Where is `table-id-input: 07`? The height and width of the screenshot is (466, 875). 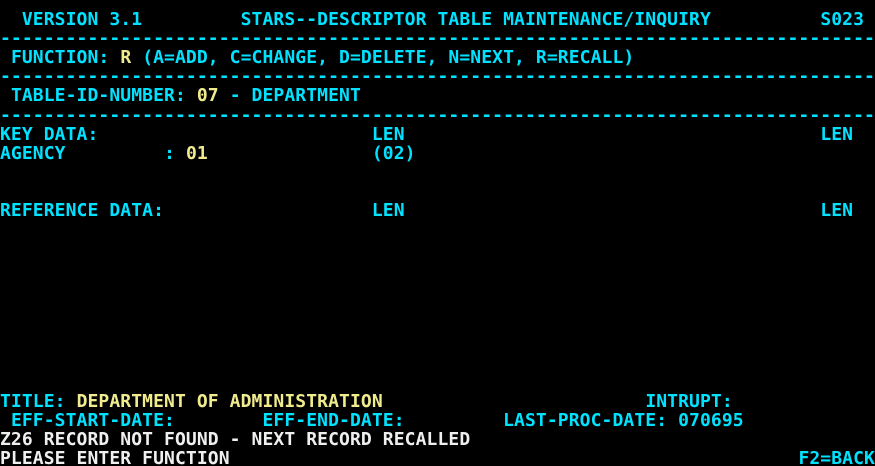
table-id-input: 07 is located at coordinates (207, 96).